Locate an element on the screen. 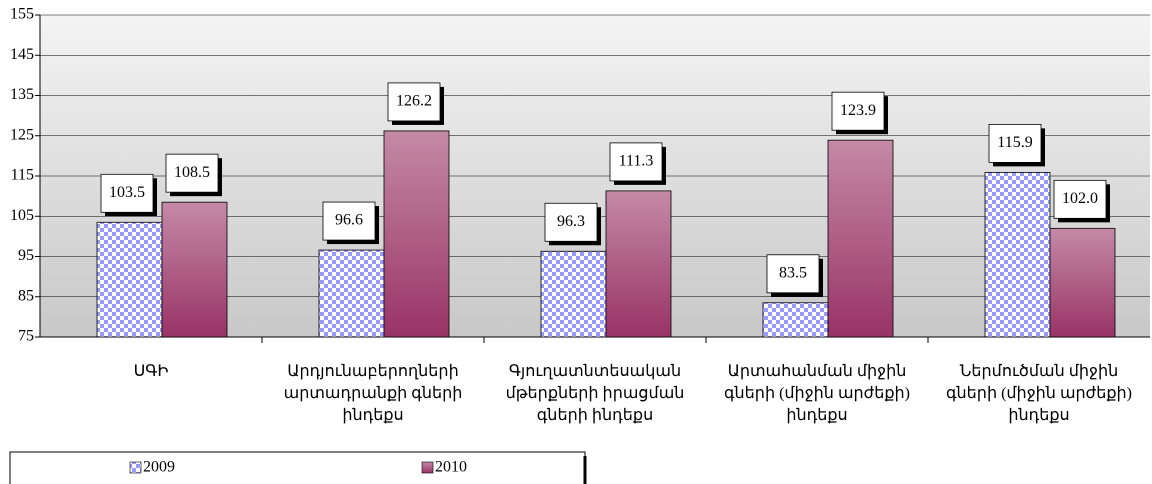 The image size is (1152, 484). value-label: 102.0 is located at coordinates (1080, 198).